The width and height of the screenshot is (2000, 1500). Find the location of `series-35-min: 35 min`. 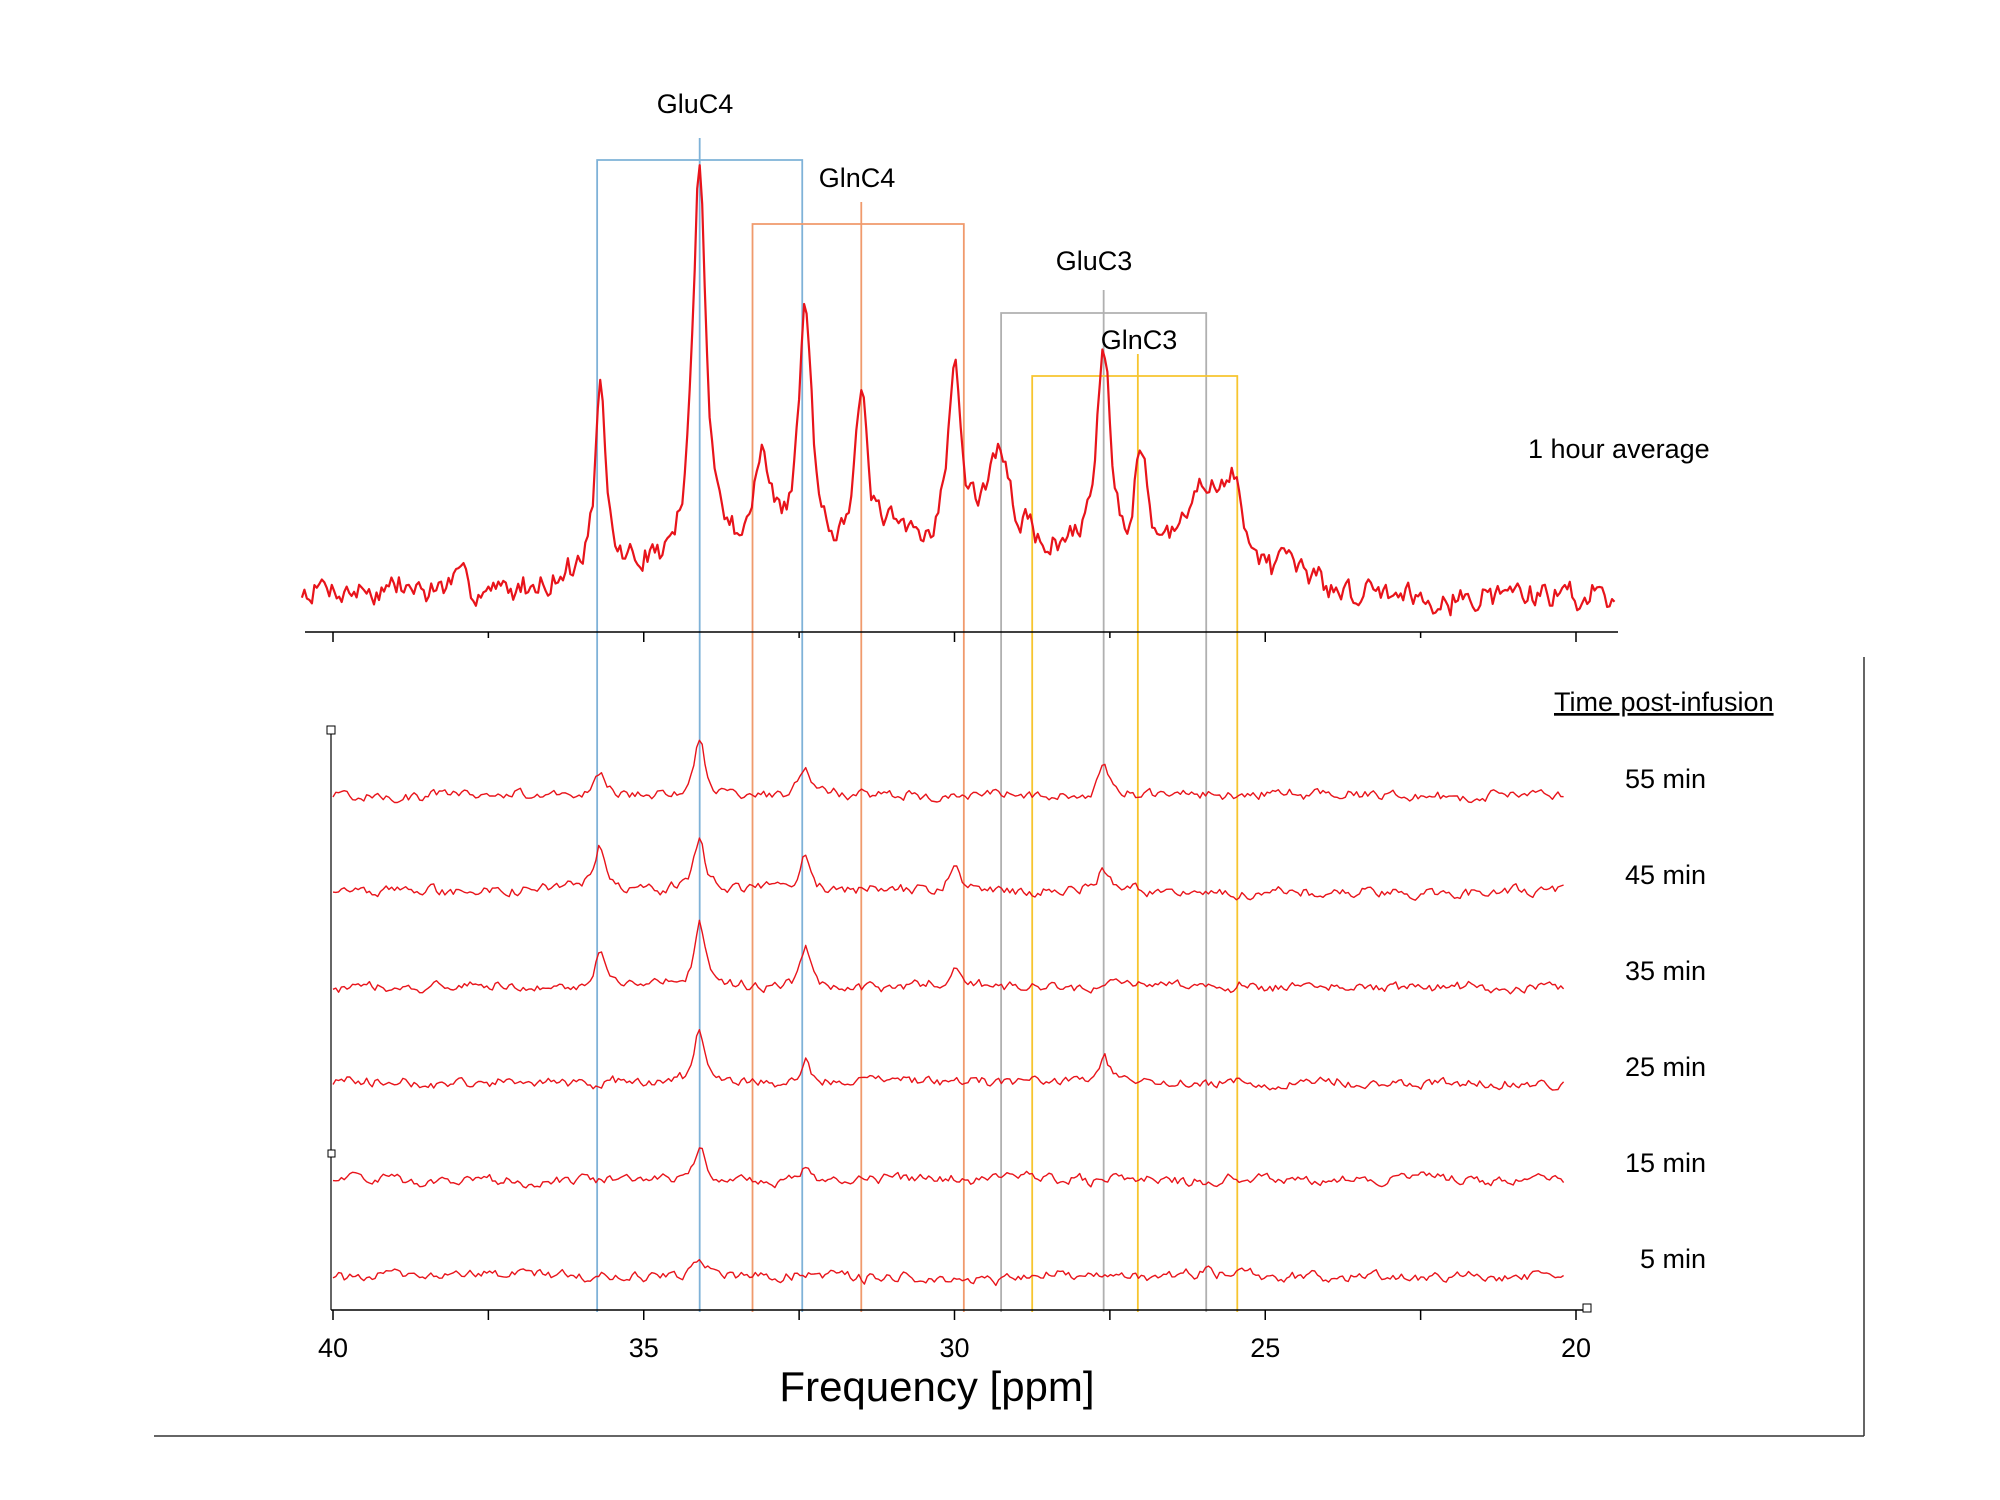

series-35-min: 35 min is located at coordinates (1019, 957).